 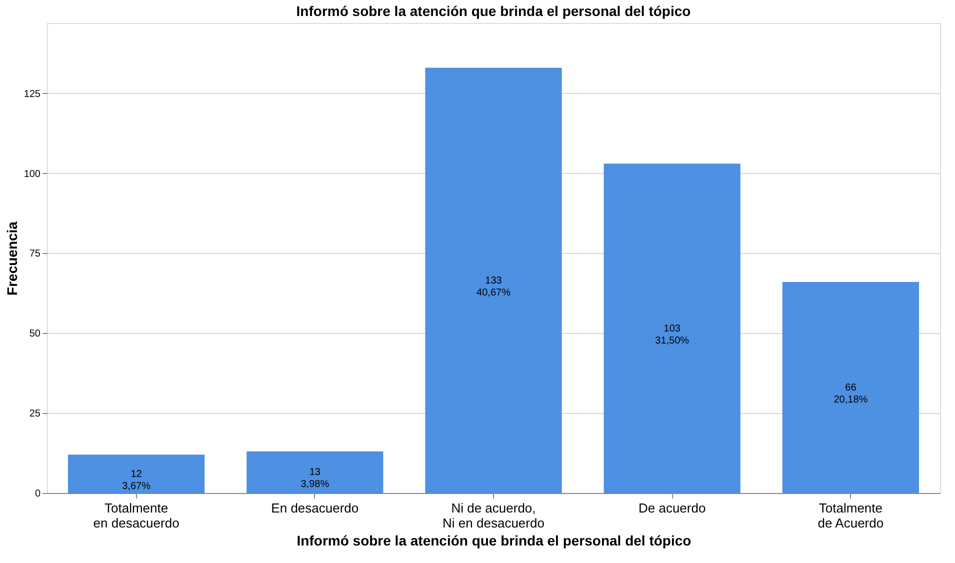 I want to click on y-tick-label: 50, so click(x=35, y=334).